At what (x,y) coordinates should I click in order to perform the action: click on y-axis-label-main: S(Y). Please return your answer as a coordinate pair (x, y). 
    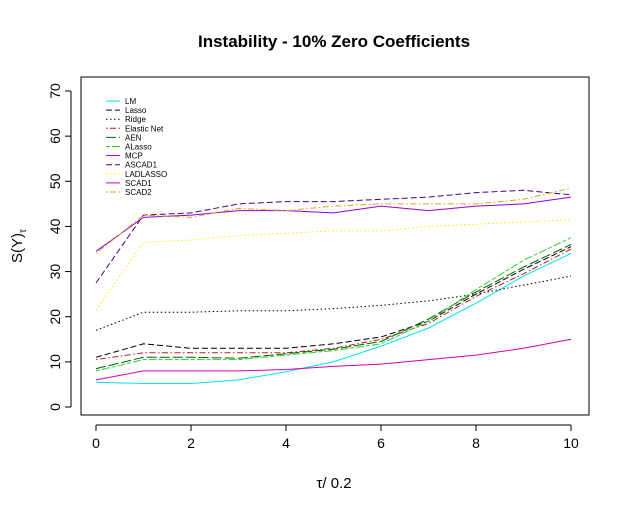
    Looking at the image, I should click on (17, 248).